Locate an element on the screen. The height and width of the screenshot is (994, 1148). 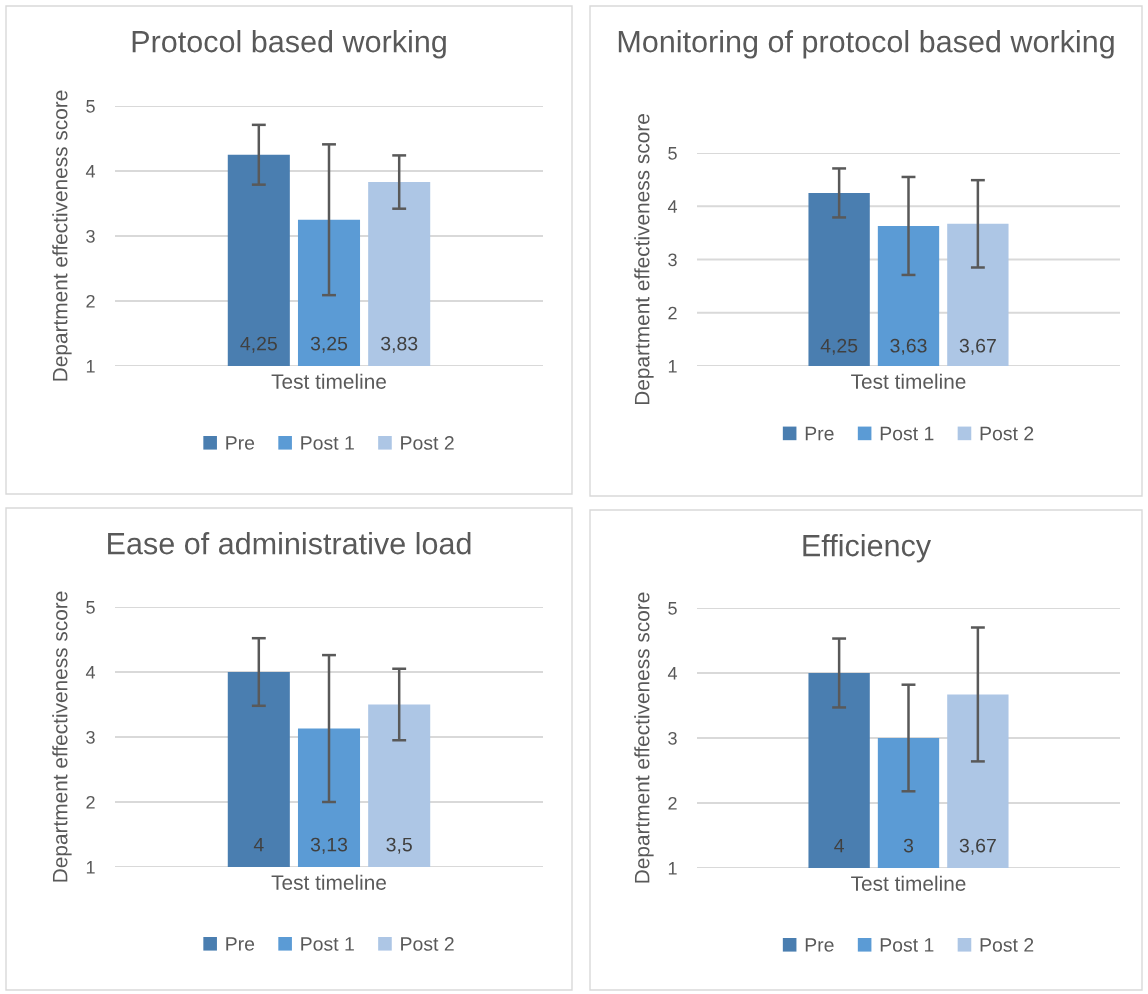
data-label: 3 is located at coordinates (908, 845).